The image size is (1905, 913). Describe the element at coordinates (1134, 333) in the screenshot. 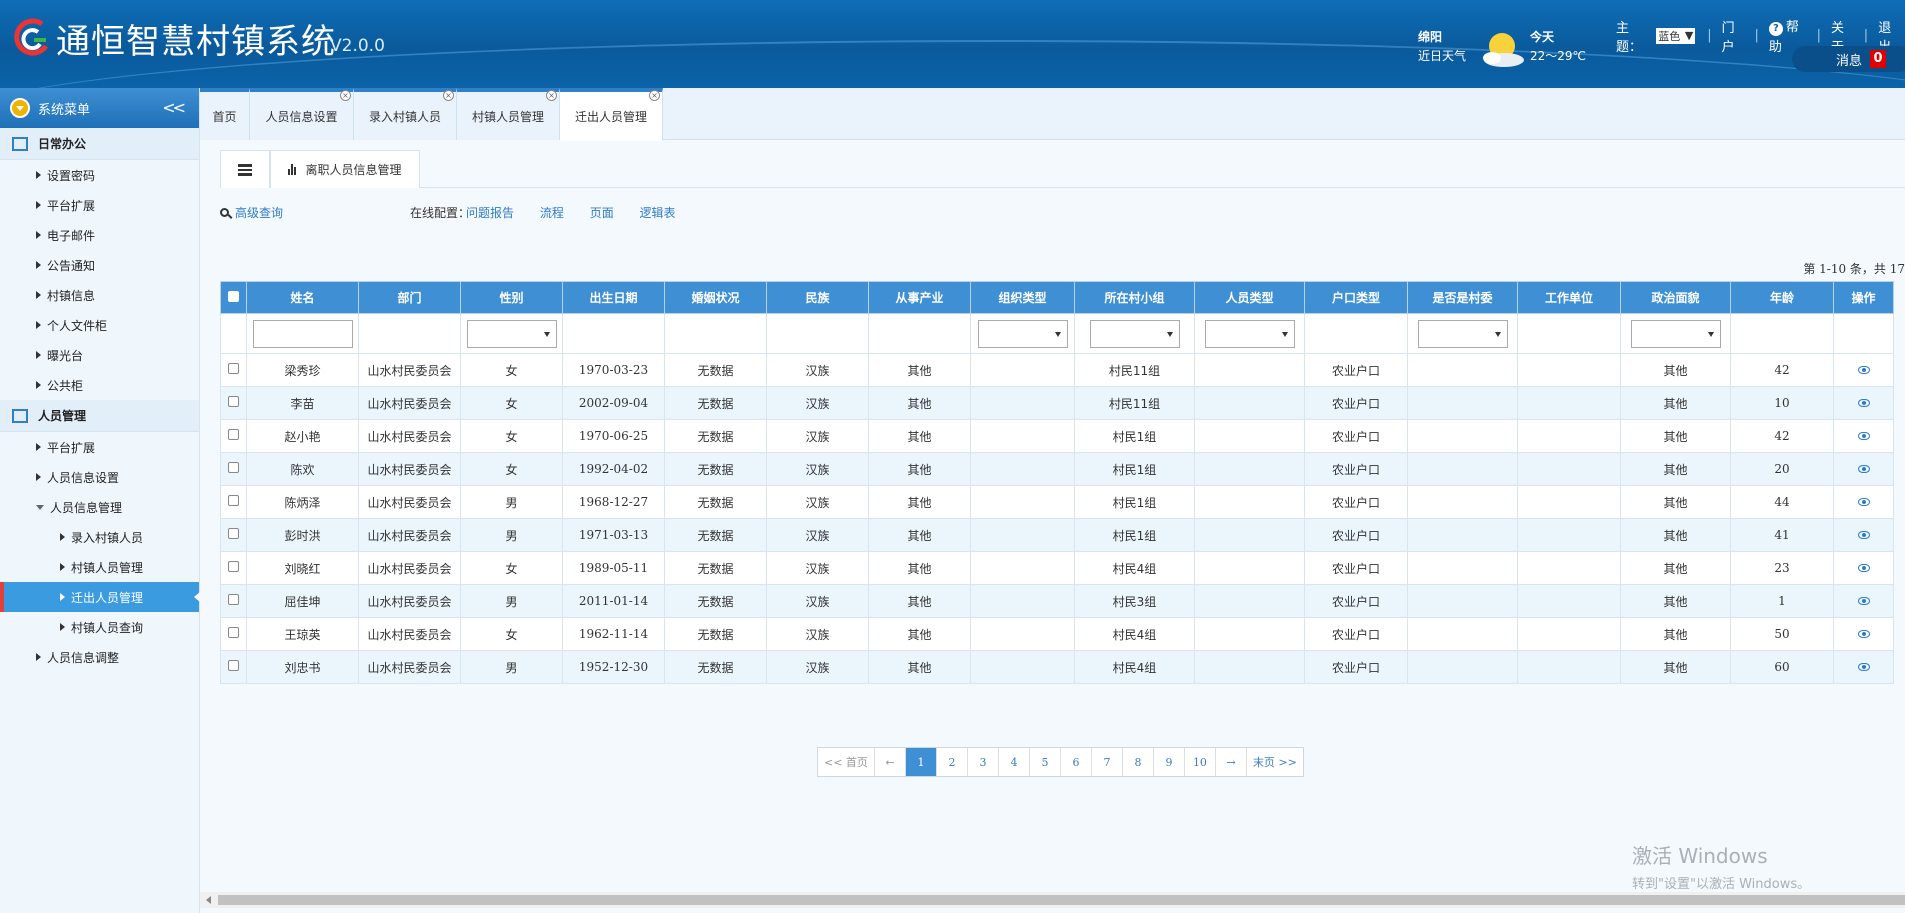

I see `village-group-filter-select` at that location.